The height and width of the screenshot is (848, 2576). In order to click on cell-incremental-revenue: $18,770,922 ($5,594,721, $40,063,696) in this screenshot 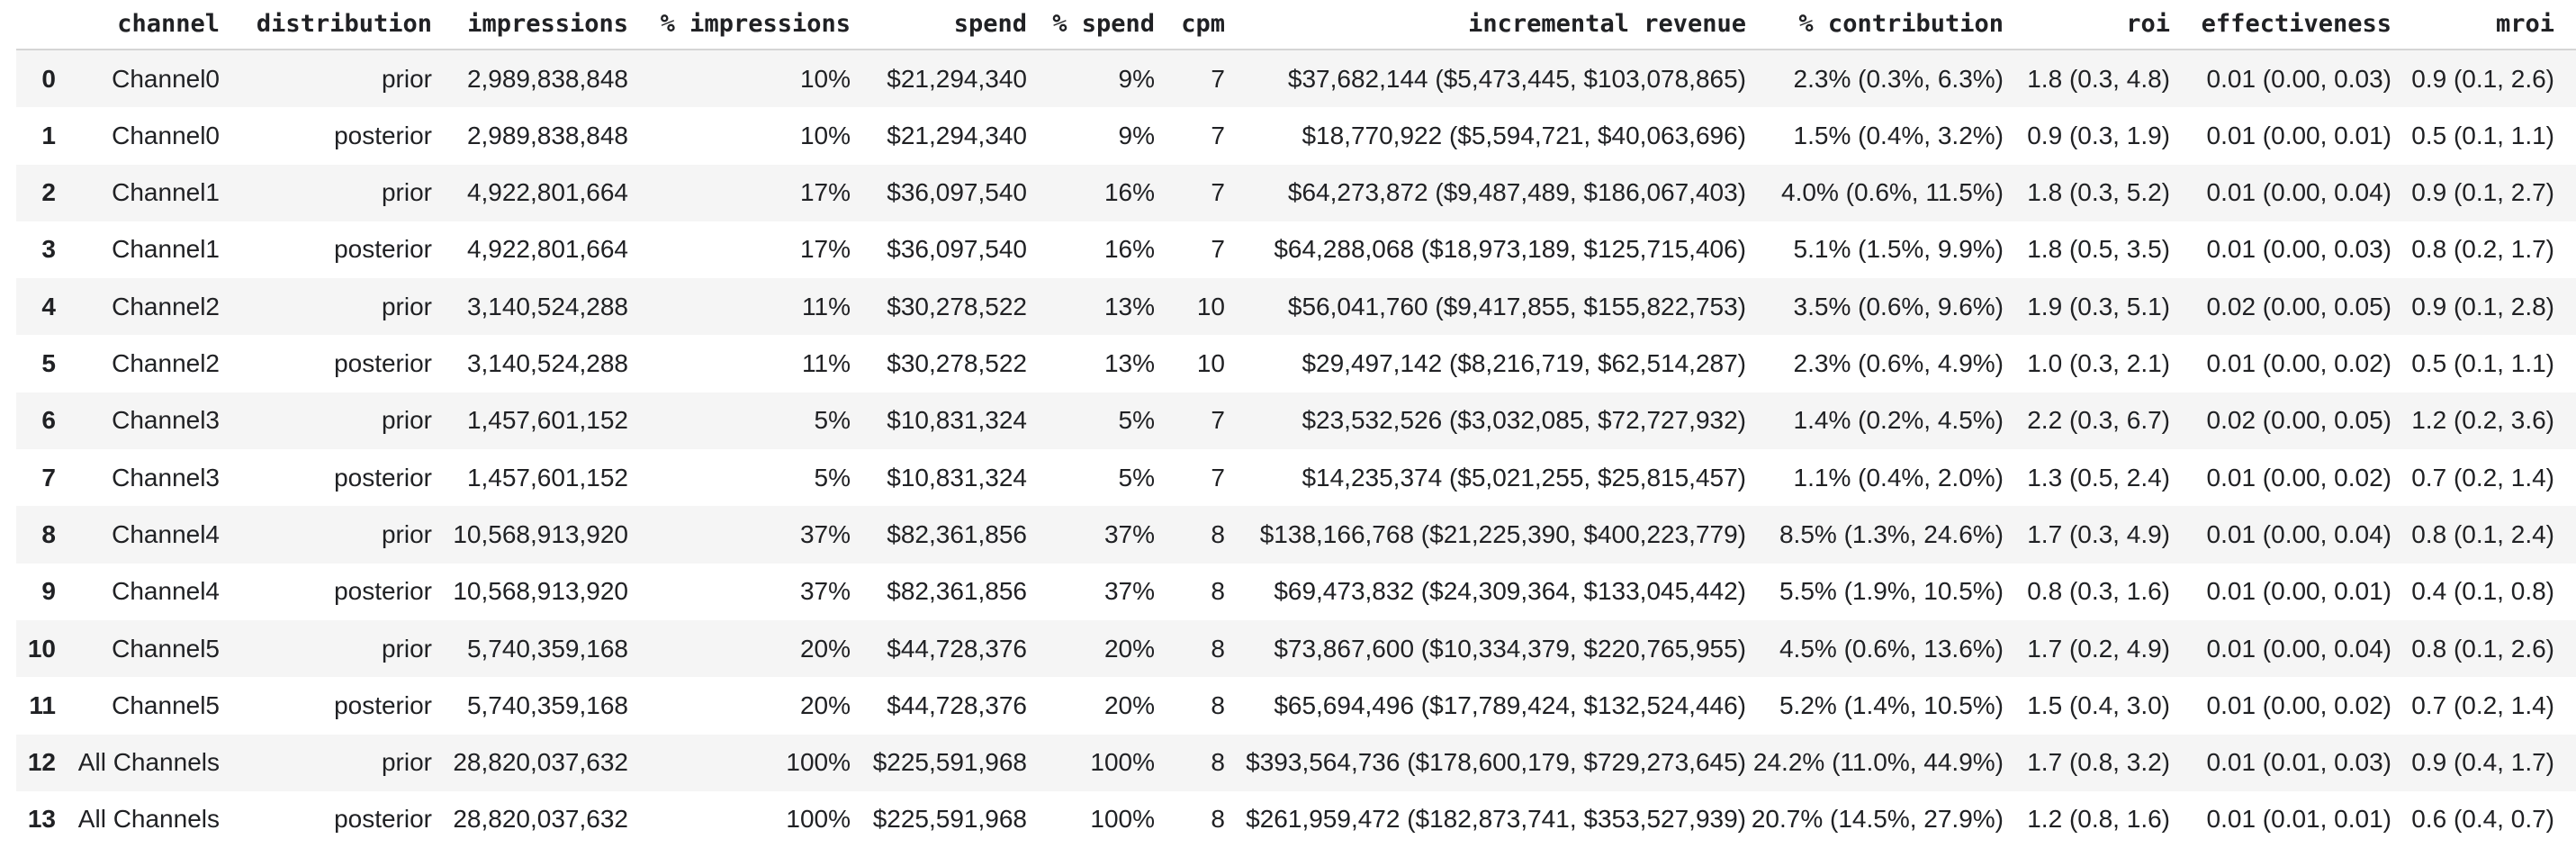, I will do `click(1524, 135)`.